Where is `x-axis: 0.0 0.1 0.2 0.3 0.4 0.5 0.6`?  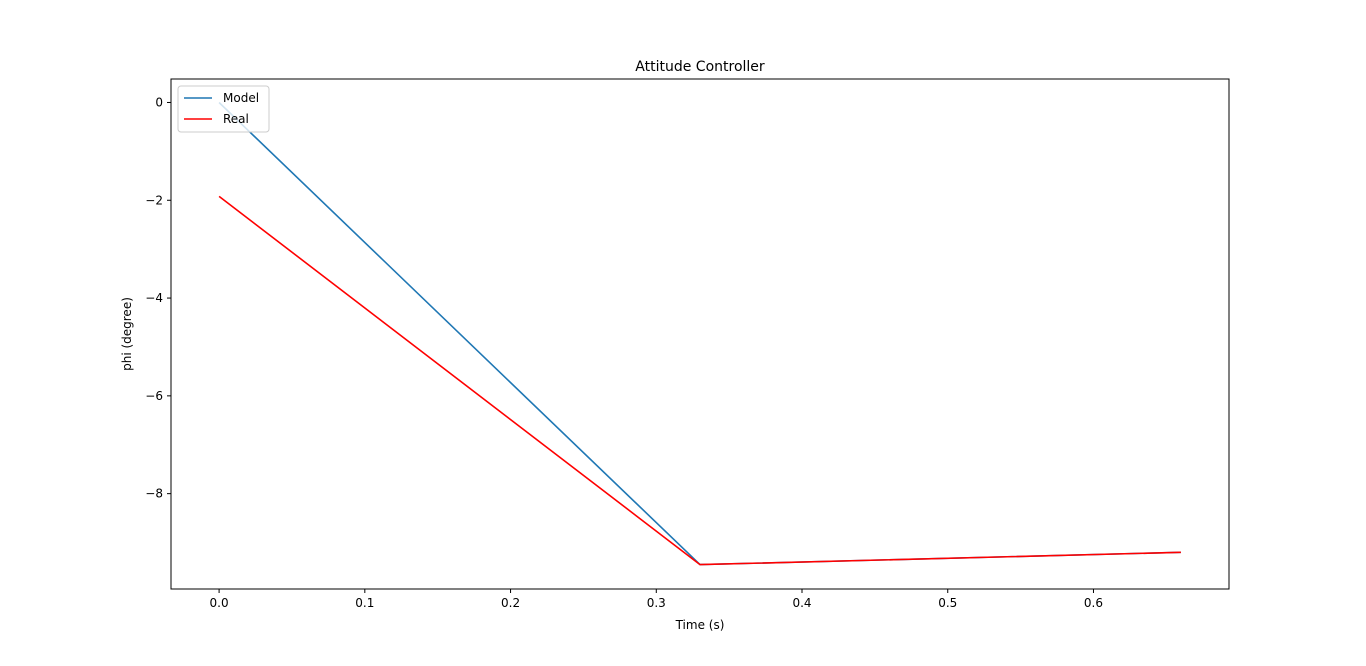 x-axis: 0.0 0.1 0.2 0.3 0.4 0.5 0.6 is located at coordinates (656, 599).